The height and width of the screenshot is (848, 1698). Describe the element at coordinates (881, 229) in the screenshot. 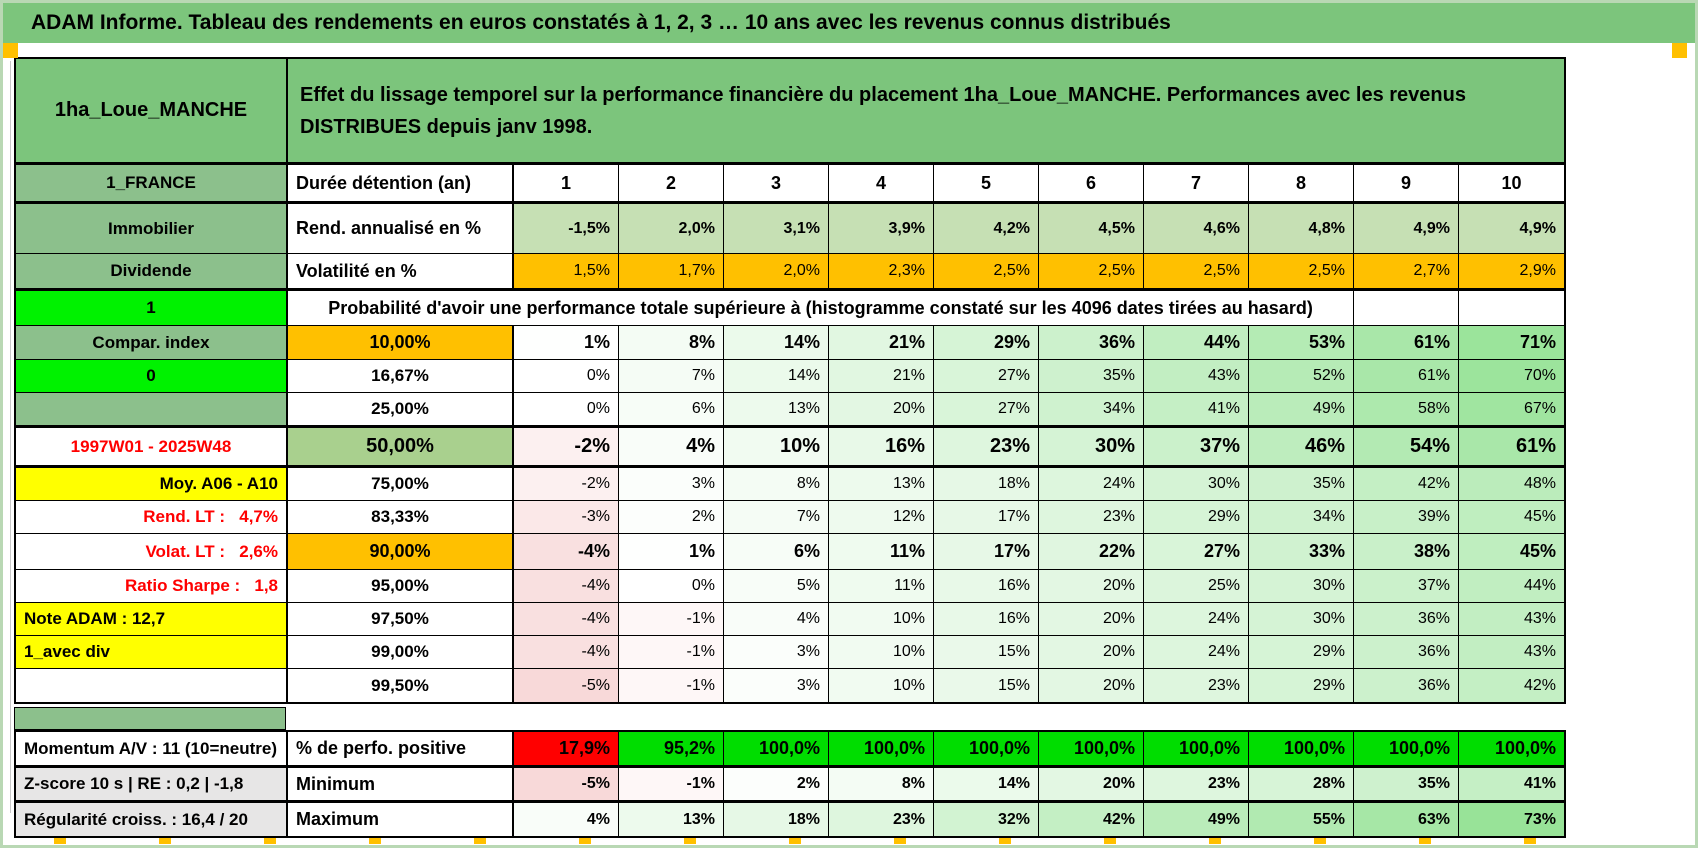

I see `rend-value-cell: 3,9%` at that location.